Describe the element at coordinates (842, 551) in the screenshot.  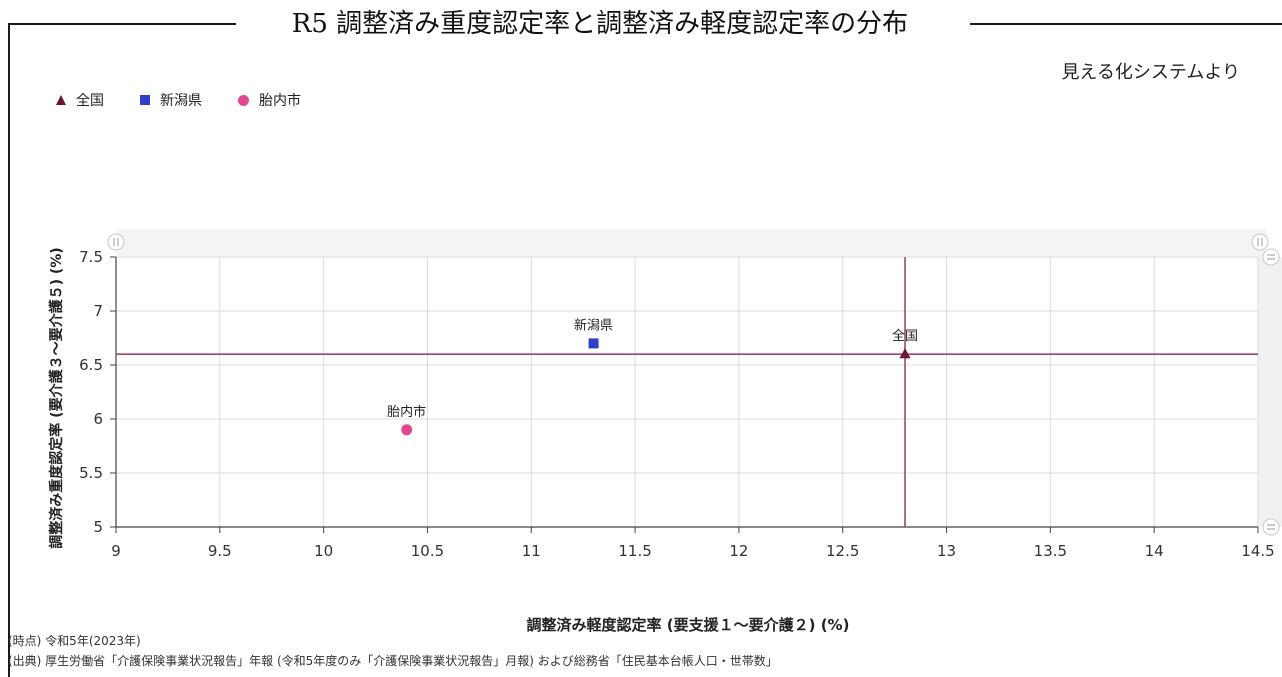
I see `x-tick-label: 12.5` at that location.